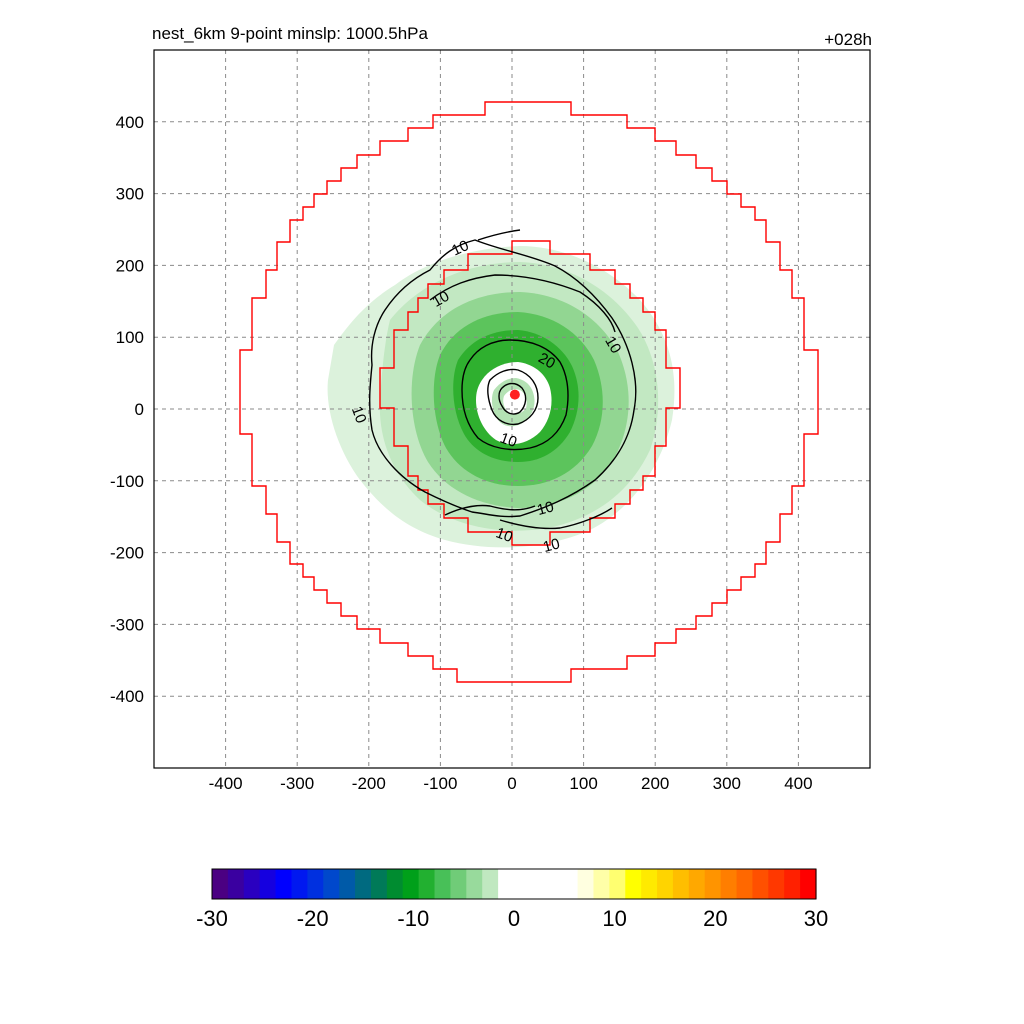 This screenshot has height=1024, width=1024. What do you see at coordinates (127, 409) in the screenshot?
I see `y-axis-ticks: 400 300 200 100 0 -100 -200 -300 -400` at bounding box center [127, 409].